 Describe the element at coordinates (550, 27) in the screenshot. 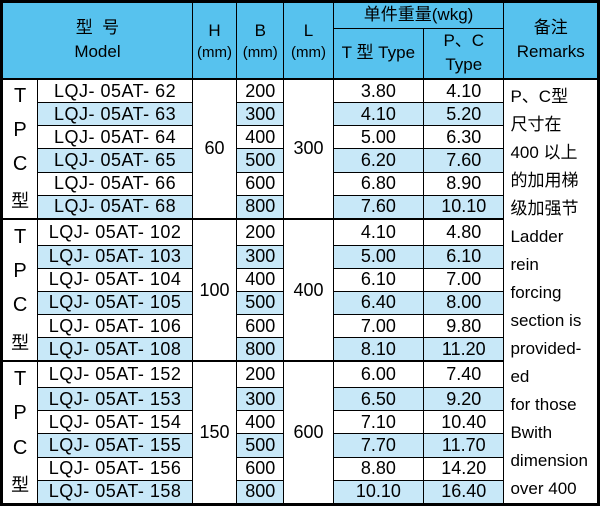

I see `col-header-remarks-cn: 备注` at that location.